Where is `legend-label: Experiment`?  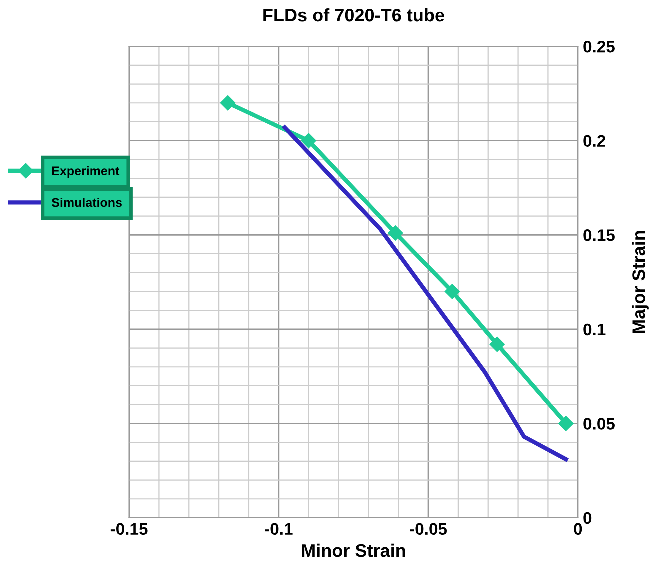
legend-label: Experiment is located at coordinates (86, 172).